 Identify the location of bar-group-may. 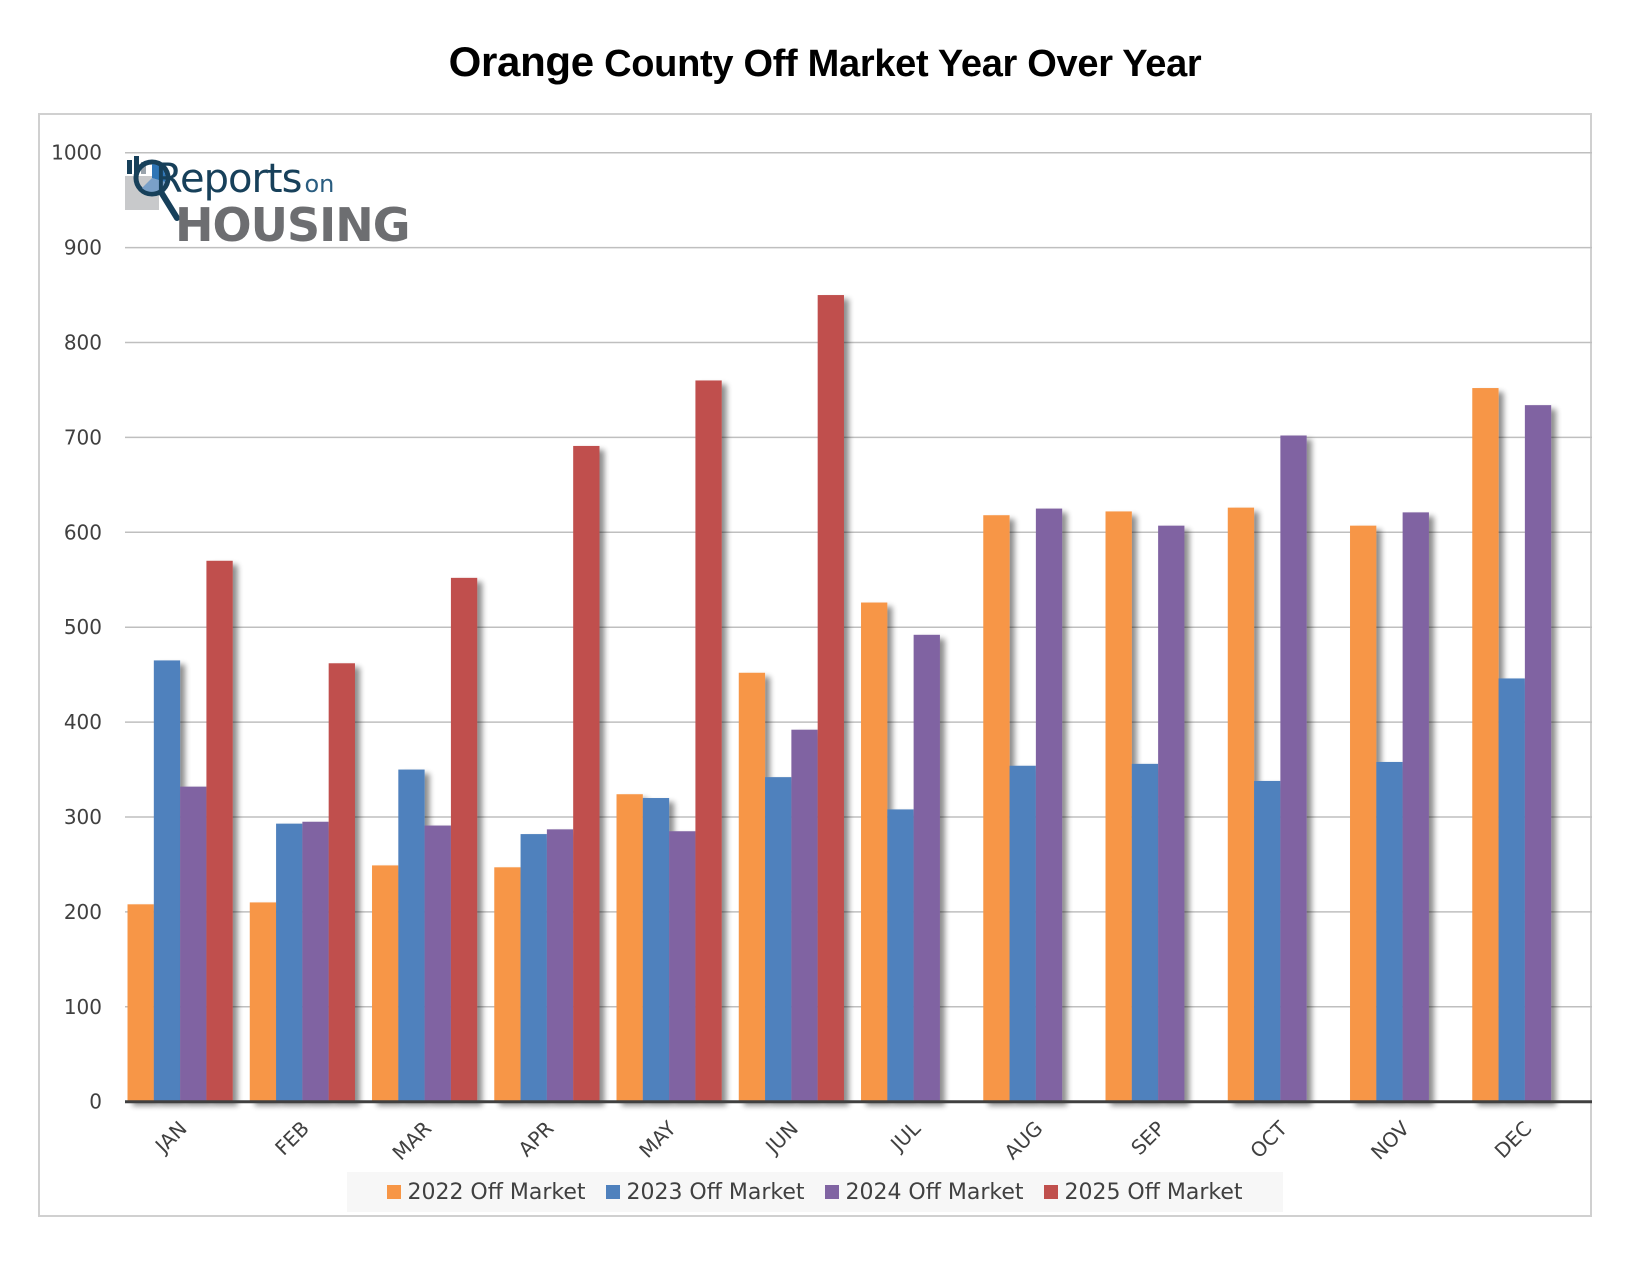
(669, 741).